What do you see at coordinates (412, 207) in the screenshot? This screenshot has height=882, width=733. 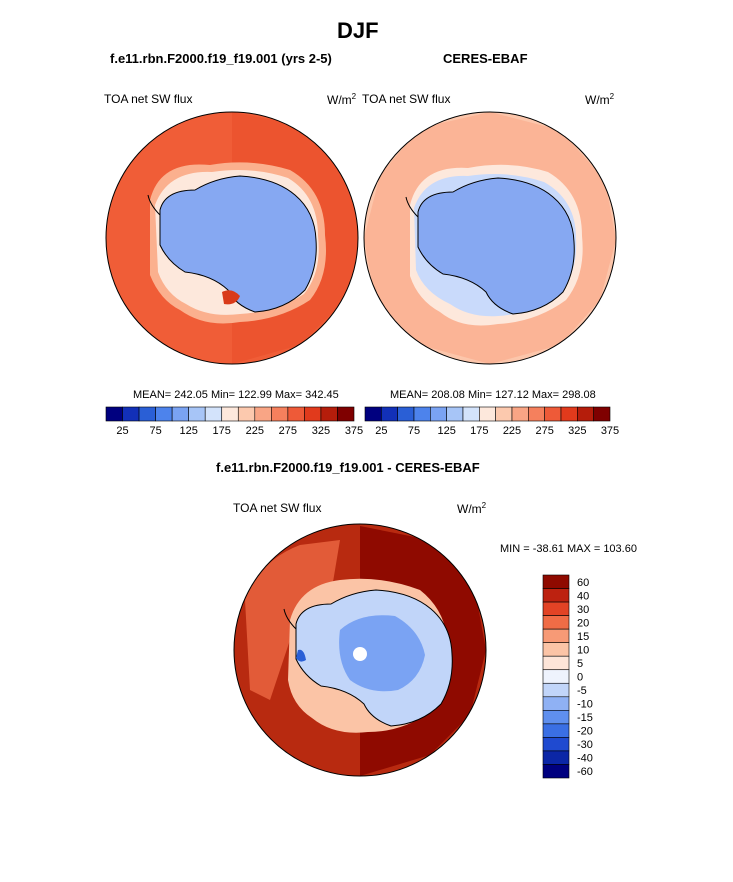 I see `map-obs-peninsula` at bounding box center [412, 207].